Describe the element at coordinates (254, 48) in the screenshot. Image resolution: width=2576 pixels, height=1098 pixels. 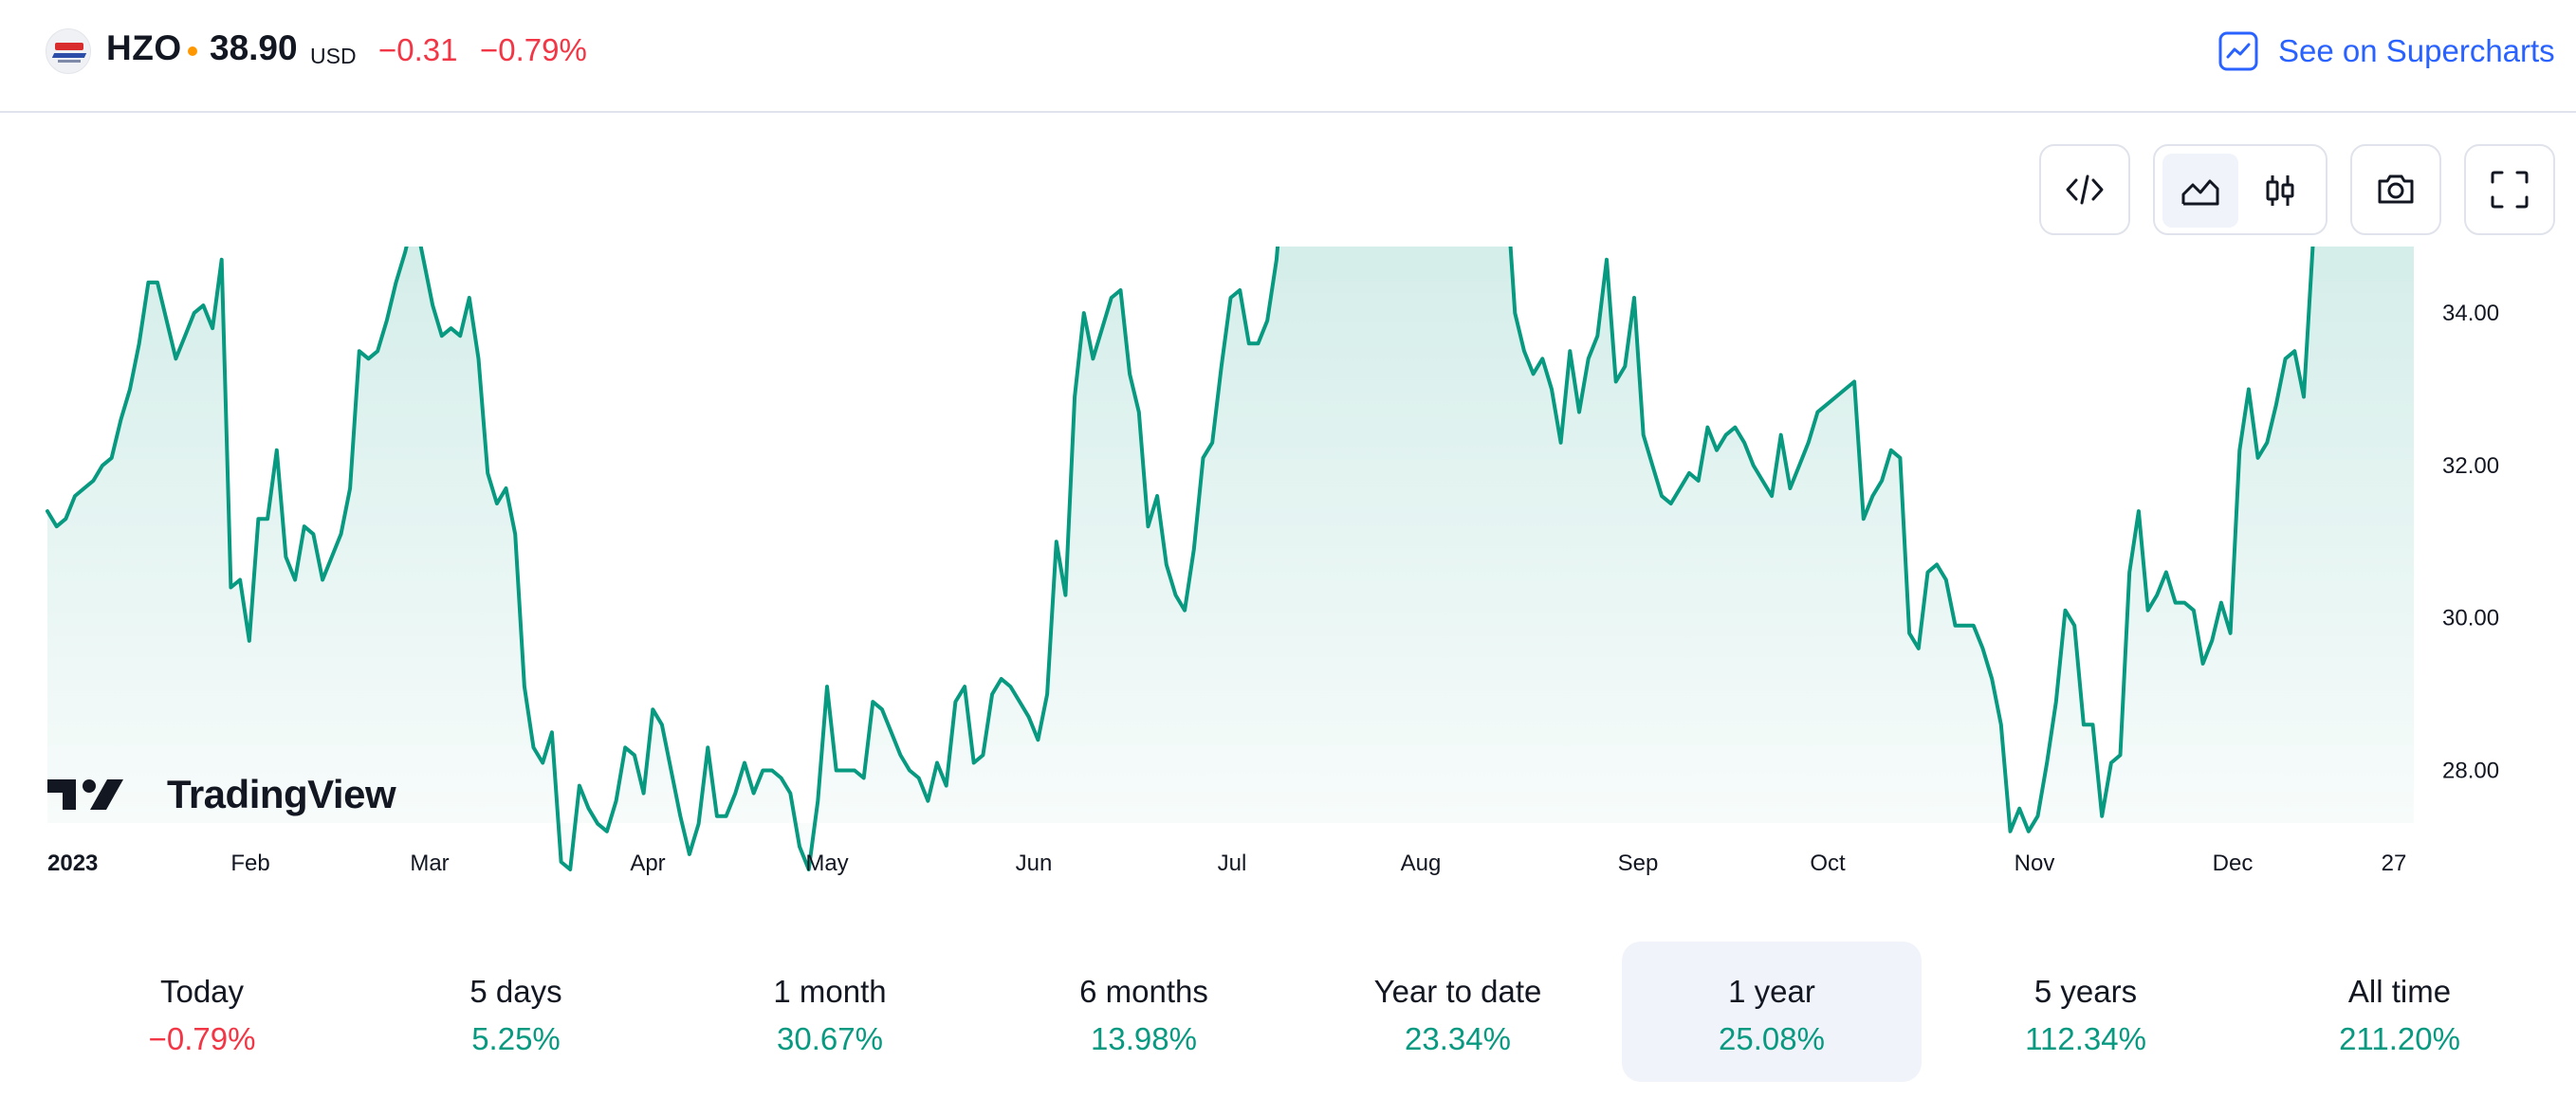
I see `last-price: 38.90` at that location.